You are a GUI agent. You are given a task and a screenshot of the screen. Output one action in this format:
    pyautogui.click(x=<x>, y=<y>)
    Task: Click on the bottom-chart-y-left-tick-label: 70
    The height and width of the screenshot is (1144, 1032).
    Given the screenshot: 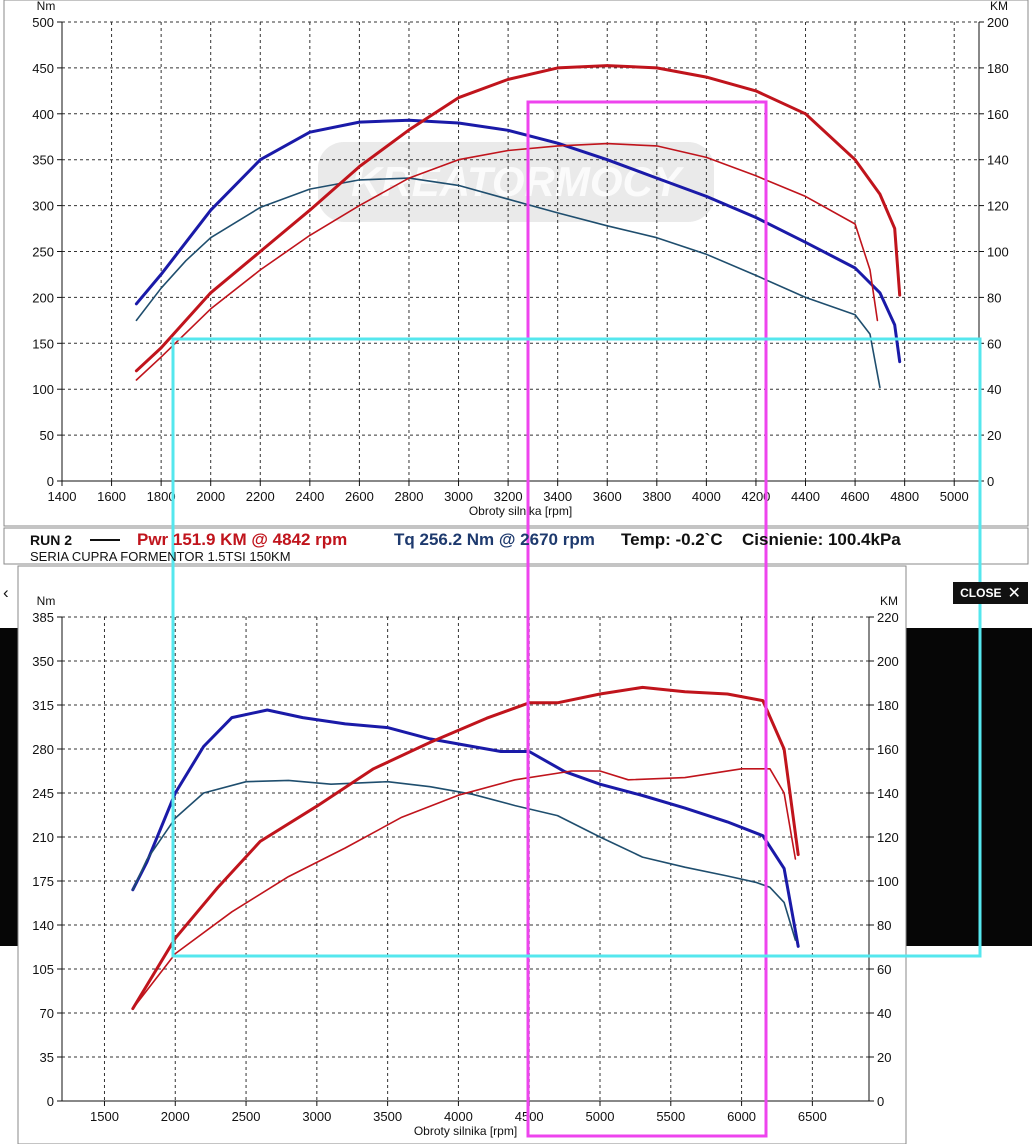 What is the action you would take?
    pyautogui.click(x=47, y=1013)
    